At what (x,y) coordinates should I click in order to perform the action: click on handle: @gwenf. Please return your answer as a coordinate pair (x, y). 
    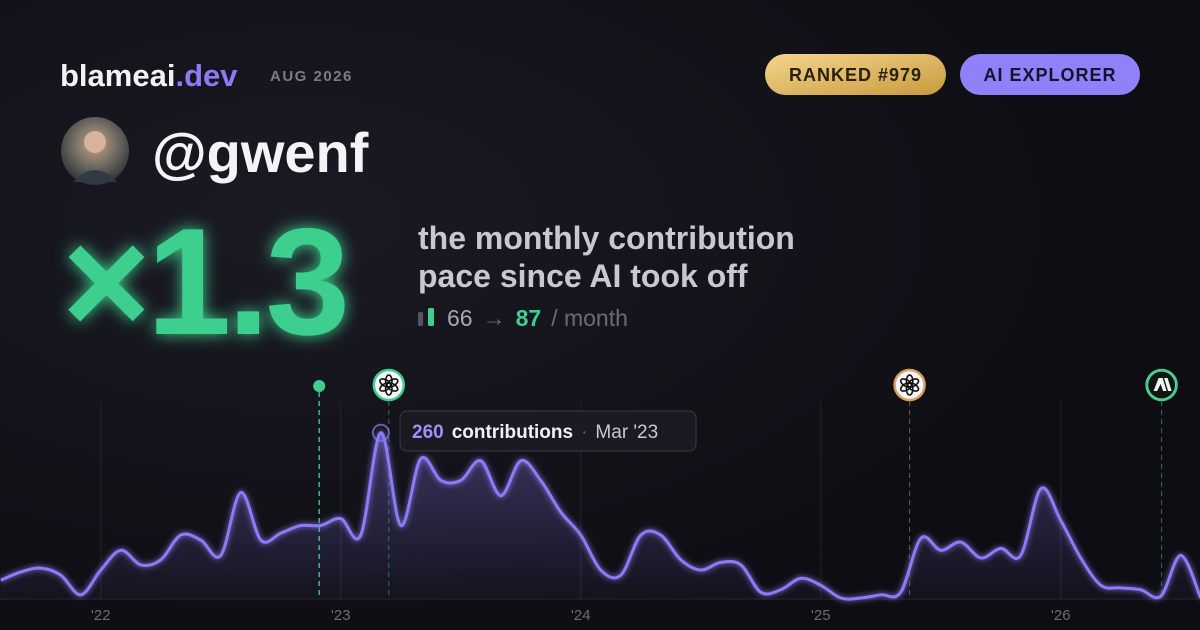
    Looking at the image, I should click on (260, 152).